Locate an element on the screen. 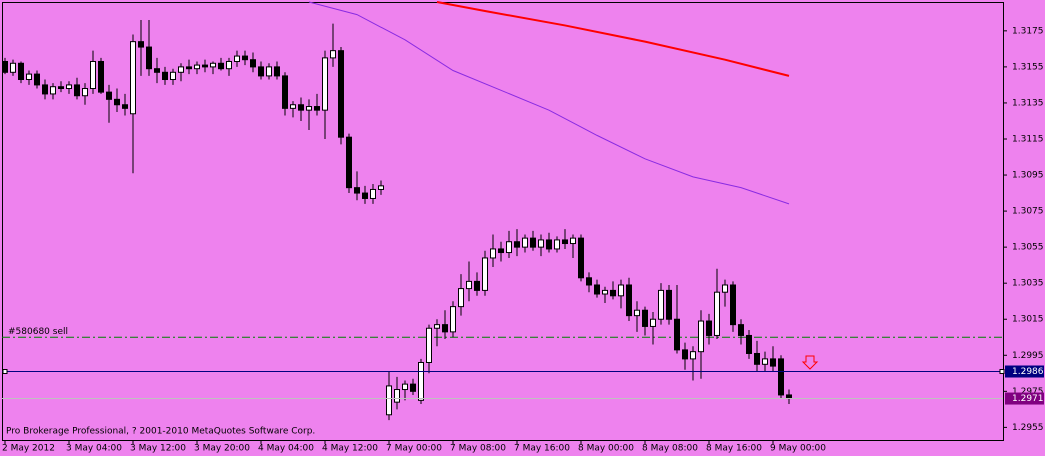  price-box is located at coordinates (1024, 371).